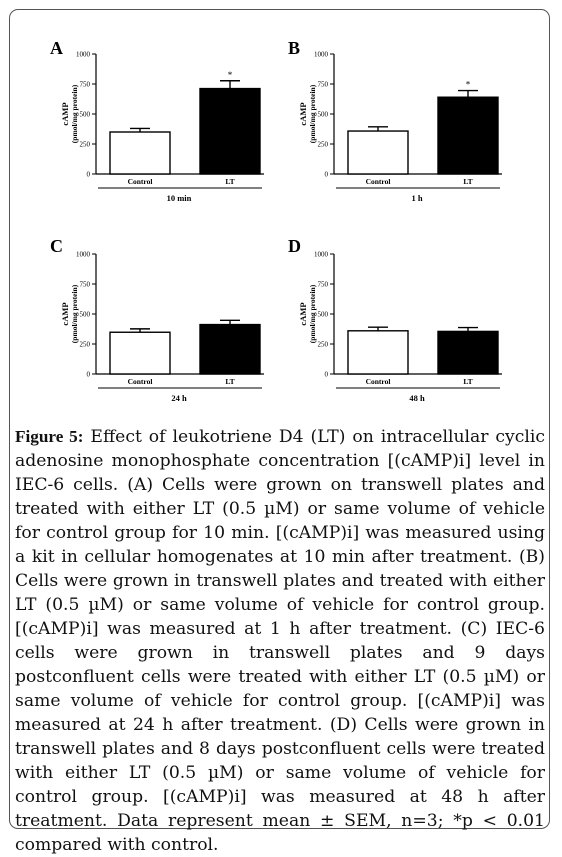 The height and width of the screenshot is (857, 562). What do you see at coordinates (49, 436) in the screenshot?
I see `caption-label: Figure 5:` at bounding box center [49, 436].